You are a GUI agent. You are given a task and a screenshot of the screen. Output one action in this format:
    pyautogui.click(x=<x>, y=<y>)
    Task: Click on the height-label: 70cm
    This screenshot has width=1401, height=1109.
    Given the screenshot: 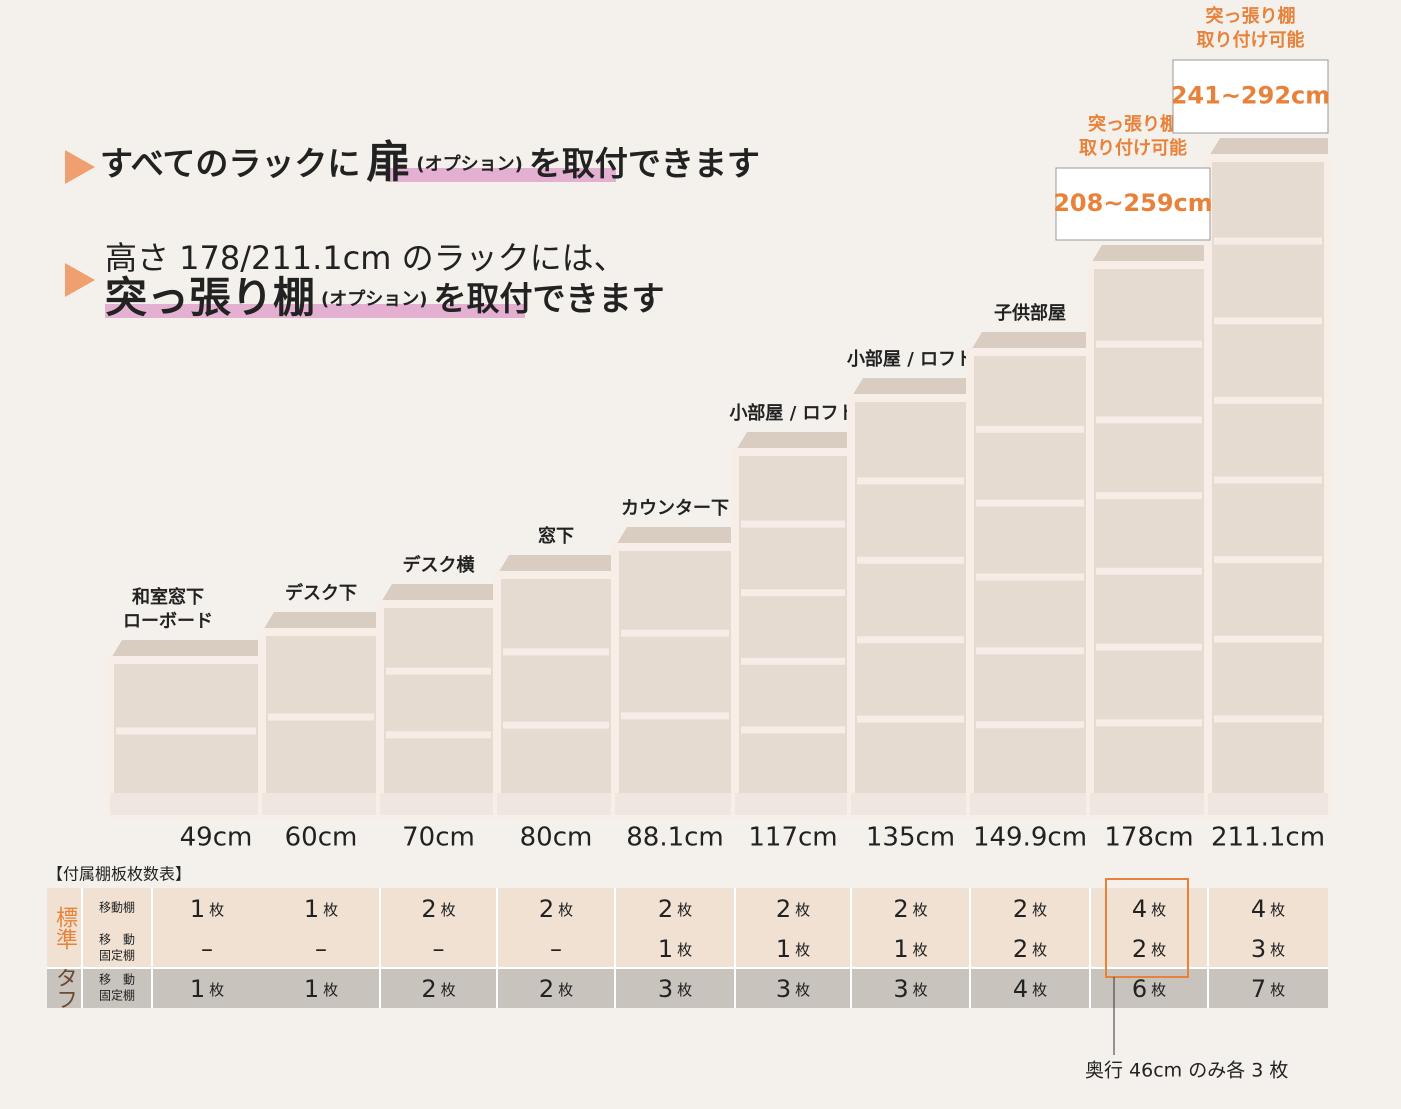 What is the action you would take?
    pyautogui.click(x=438, y=838)
    